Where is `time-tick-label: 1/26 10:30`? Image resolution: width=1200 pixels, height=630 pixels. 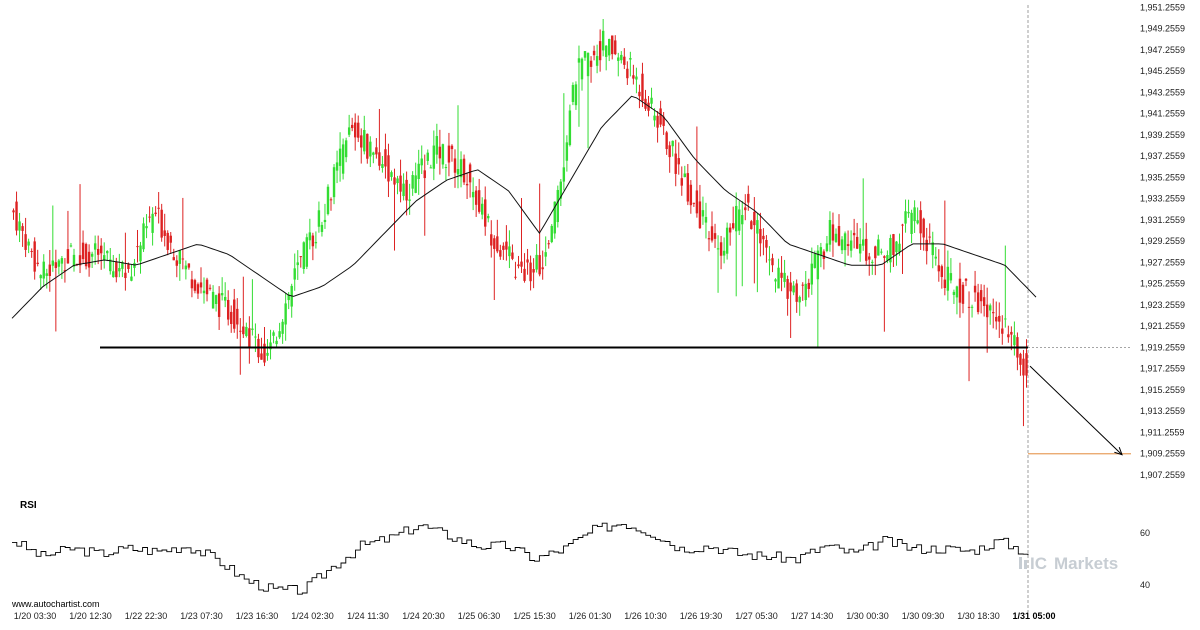
time-tick-label: 1/26 10:30 is located at coordinates (645, 616).